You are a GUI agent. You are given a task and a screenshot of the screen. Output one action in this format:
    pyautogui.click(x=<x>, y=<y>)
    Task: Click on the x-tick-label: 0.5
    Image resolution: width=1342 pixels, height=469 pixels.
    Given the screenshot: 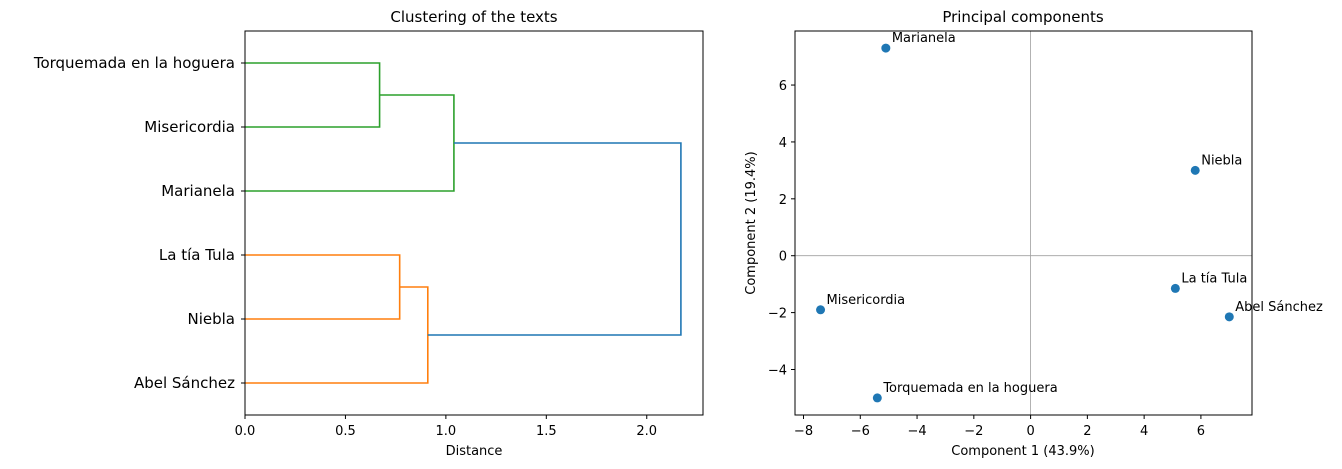 What is the action you would take?
    pyautogui.click(x=345, y=431)
    